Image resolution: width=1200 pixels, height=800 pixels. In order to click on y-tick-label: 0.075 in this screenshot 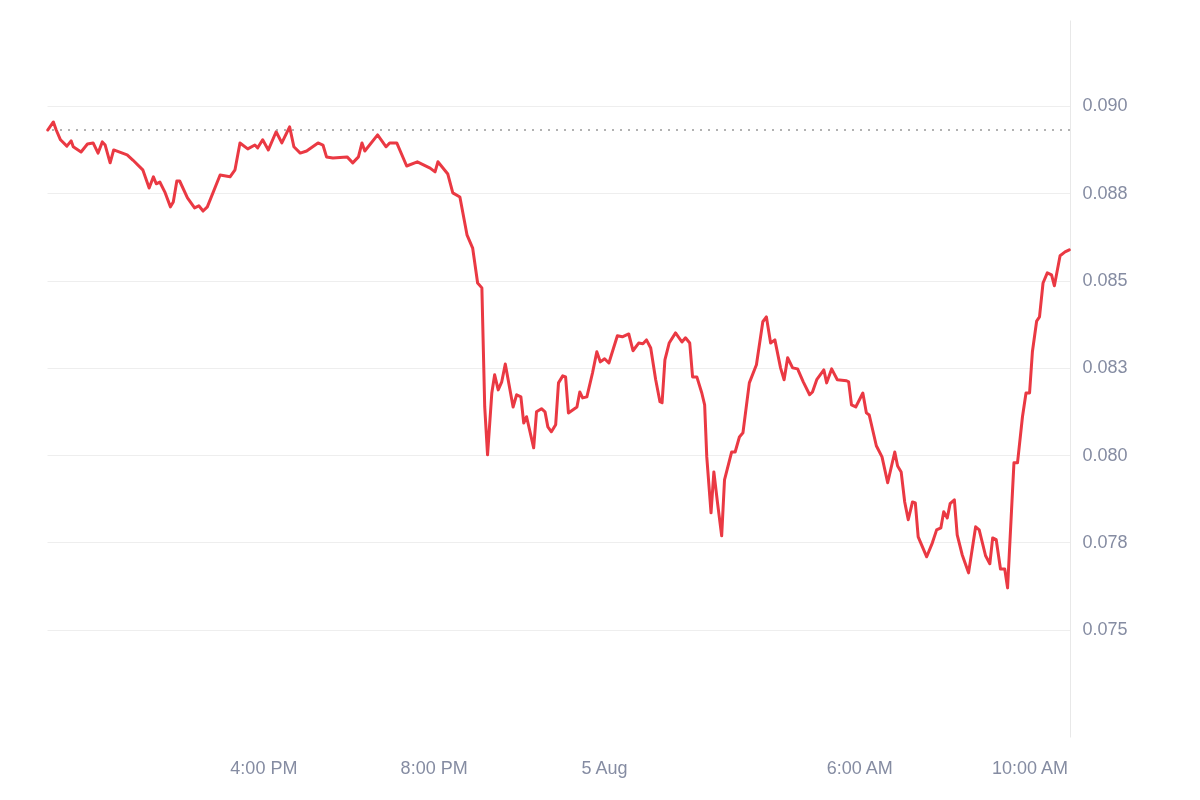, I will do `click(1105, 629)`.